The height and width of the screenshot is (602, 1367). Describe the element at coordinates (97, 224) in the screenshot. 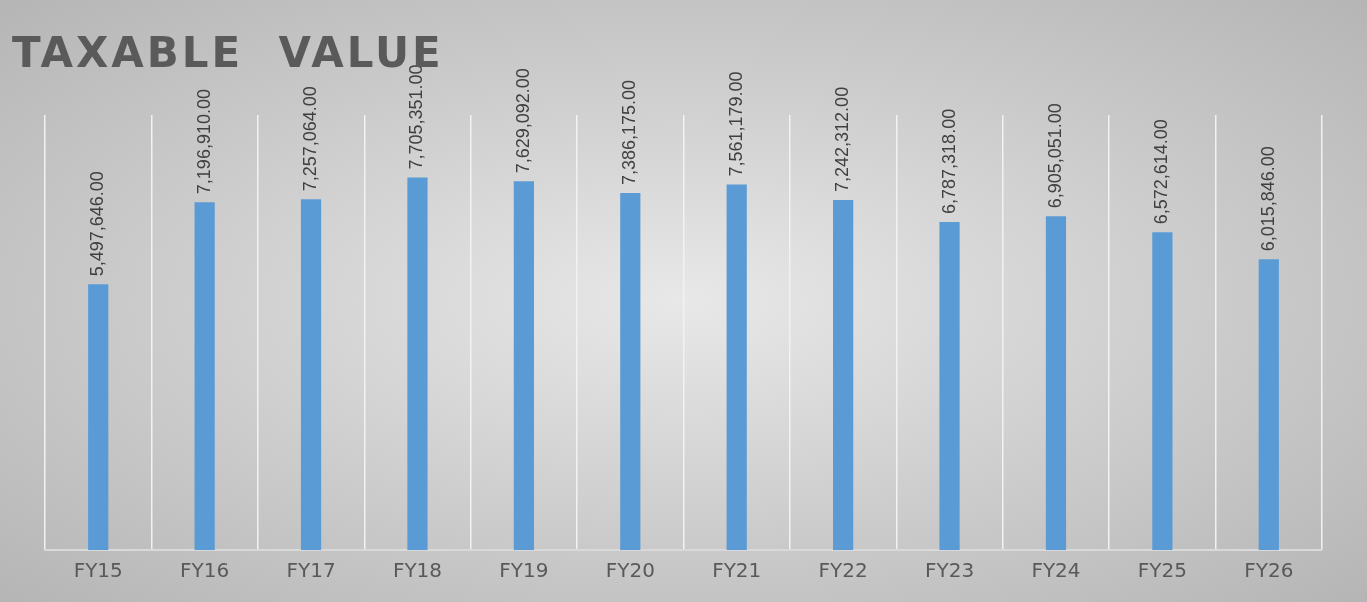

I see `data-label: 5,497,646.00` at that location.